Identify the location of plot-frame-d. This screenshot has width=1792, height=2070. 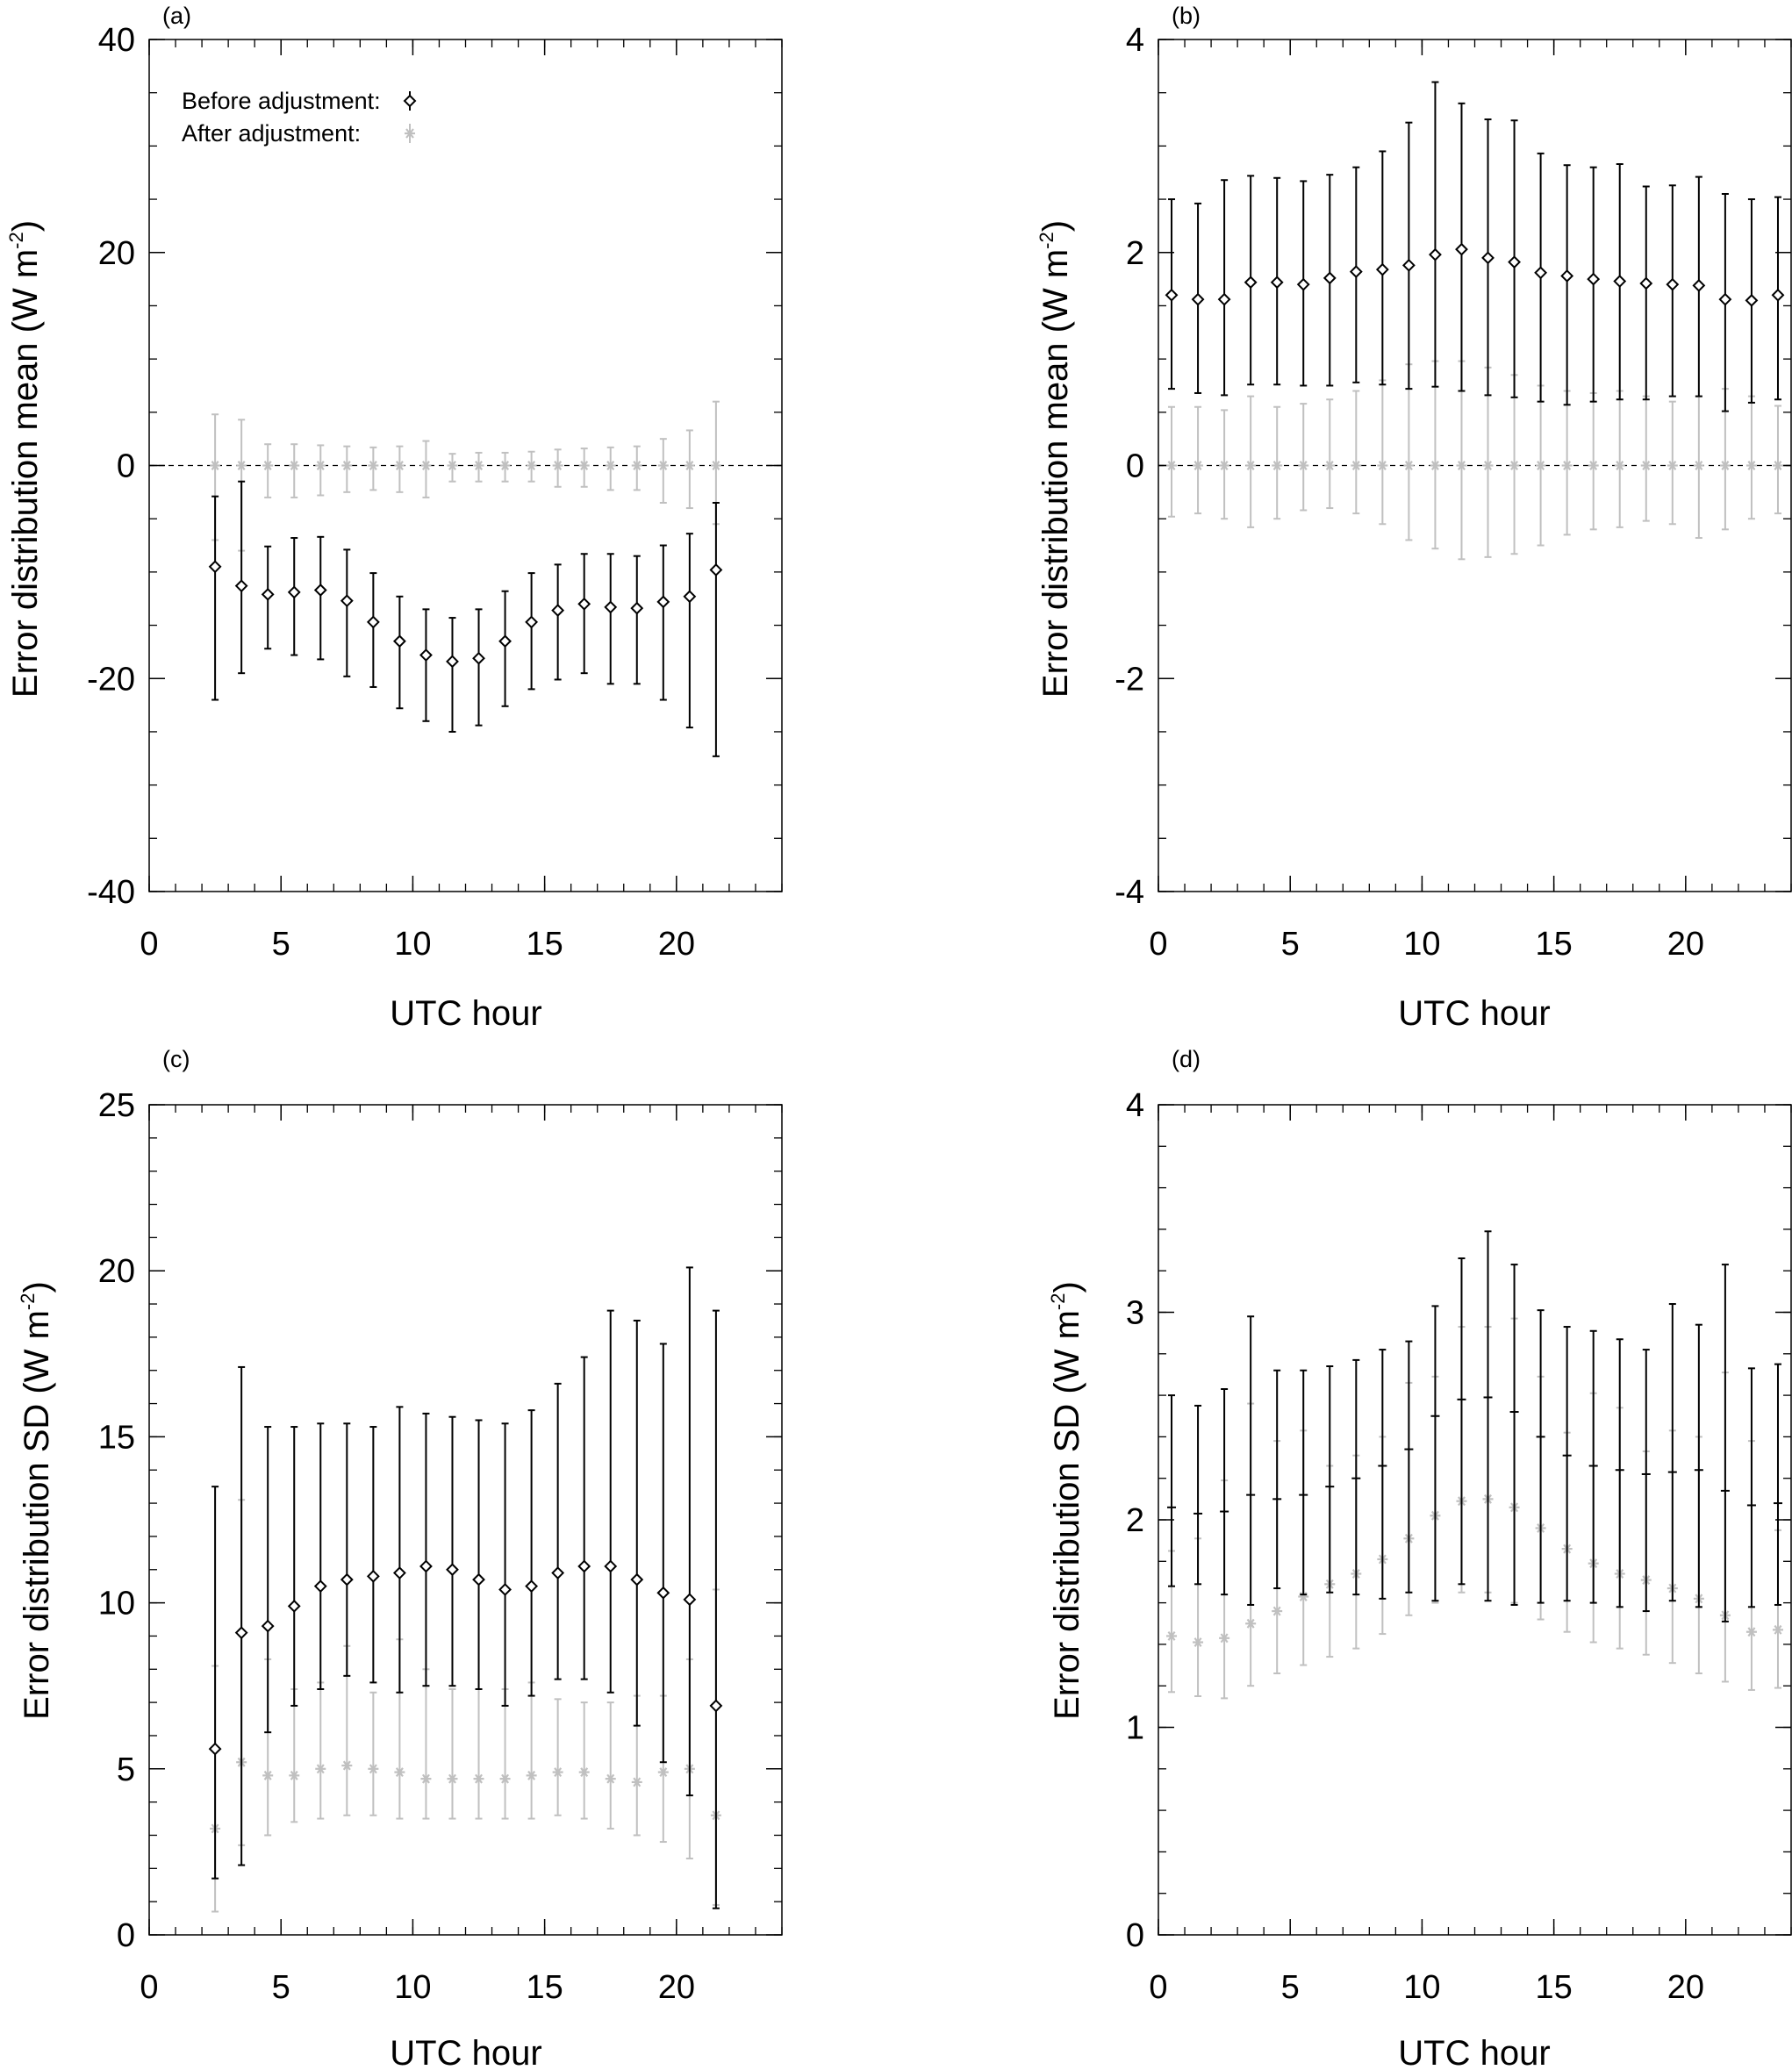
(1475, 1520).